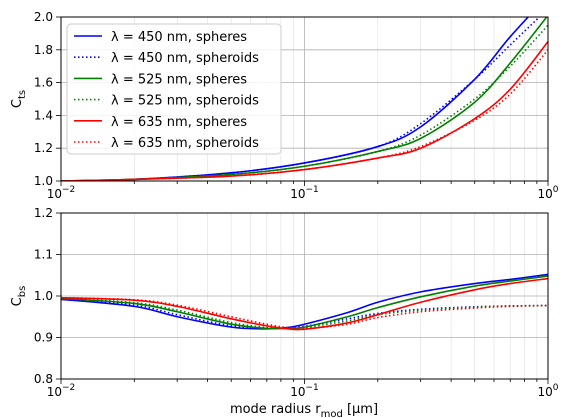  I want to click on y-axis-label: Cbs, so click(19, 296).